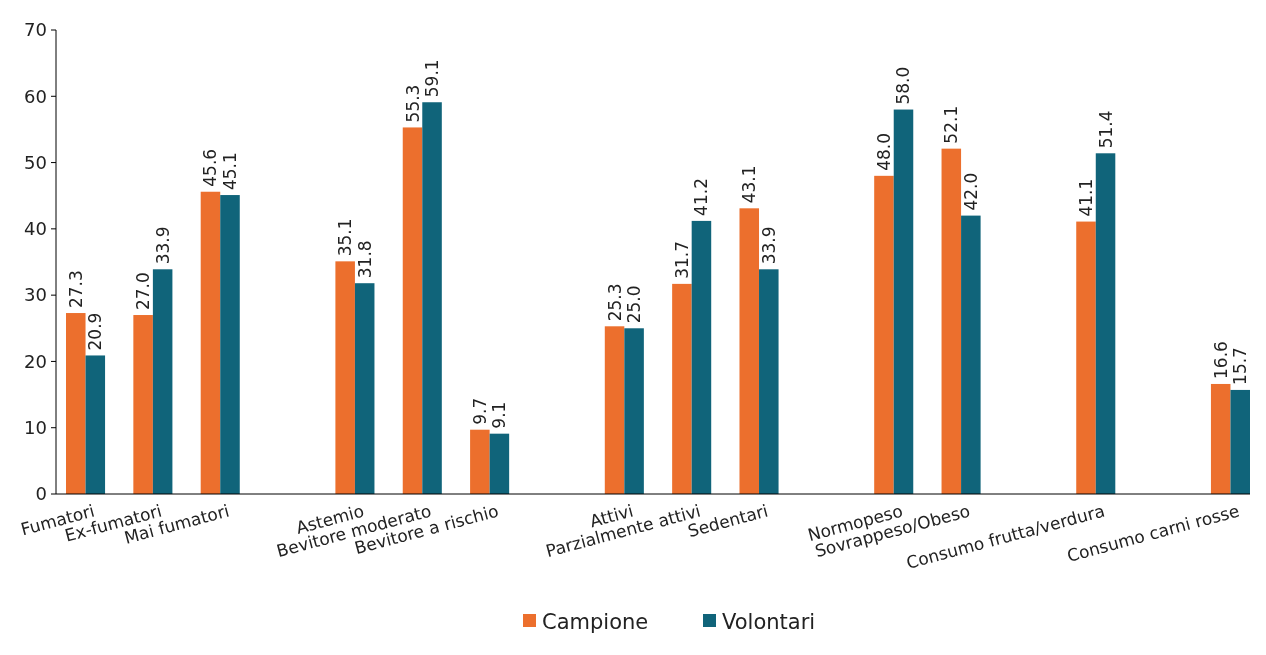 The image size is (1266, 655). Describe the element at coordinates (35, 428) in the screenshot. I see `y-tick-label: 10` at that location.